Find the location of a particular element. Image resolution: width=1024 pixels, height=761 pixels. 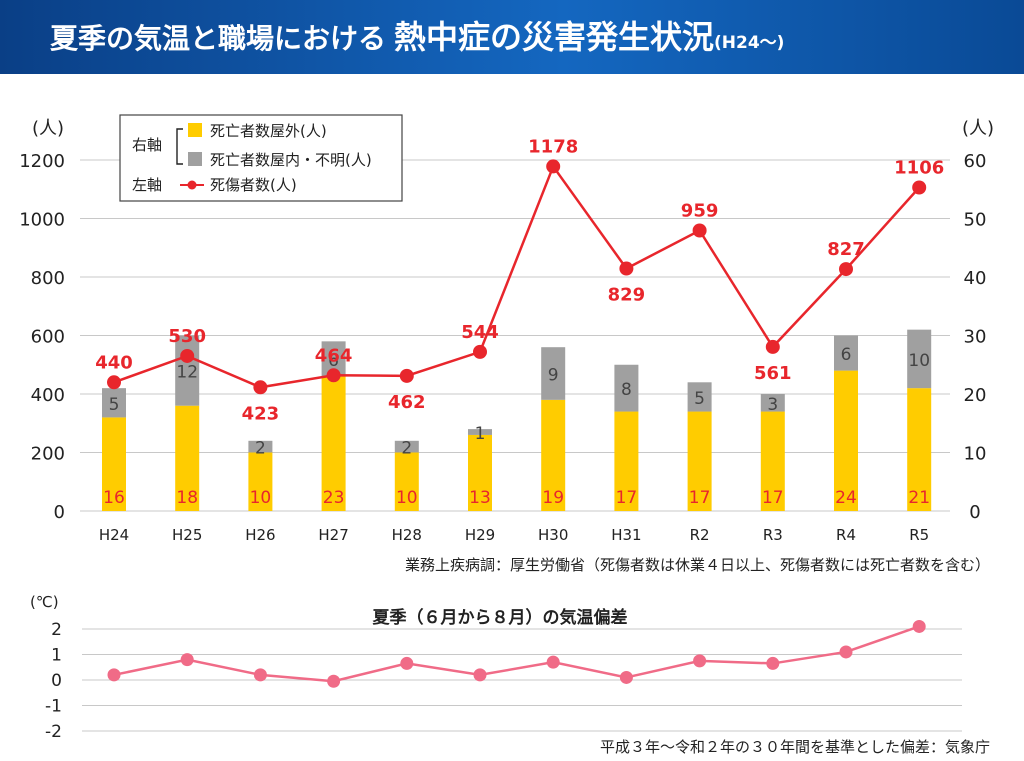

category-label: H31 is located at coordinates (626, 535).